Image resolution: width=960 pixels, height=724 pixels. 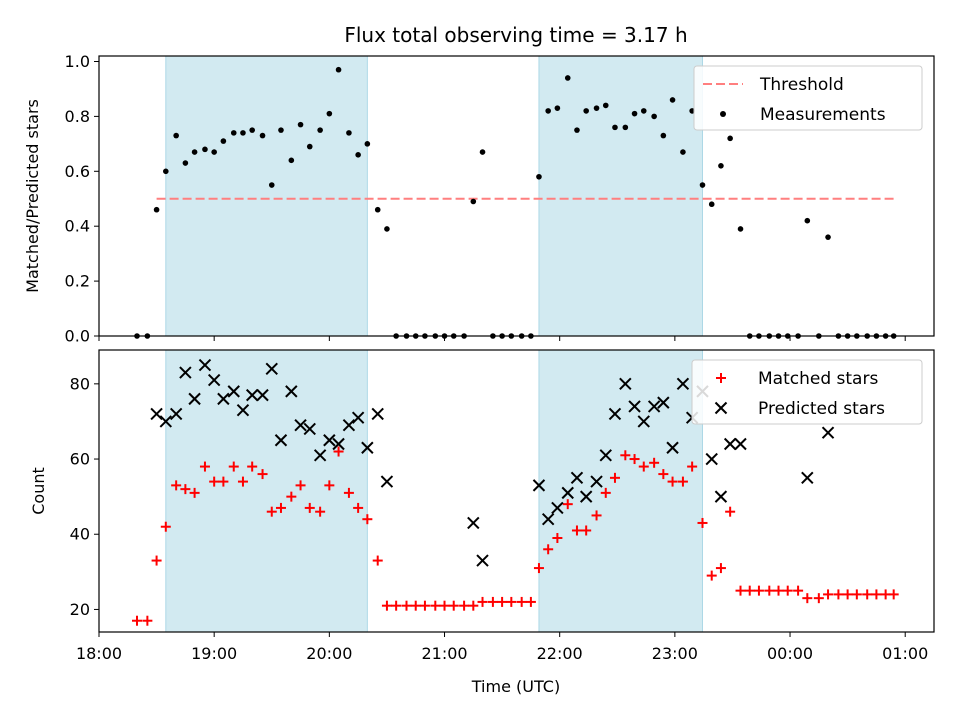 I want to click on x-tick-label: 19:00, so click(x=214, y=653).